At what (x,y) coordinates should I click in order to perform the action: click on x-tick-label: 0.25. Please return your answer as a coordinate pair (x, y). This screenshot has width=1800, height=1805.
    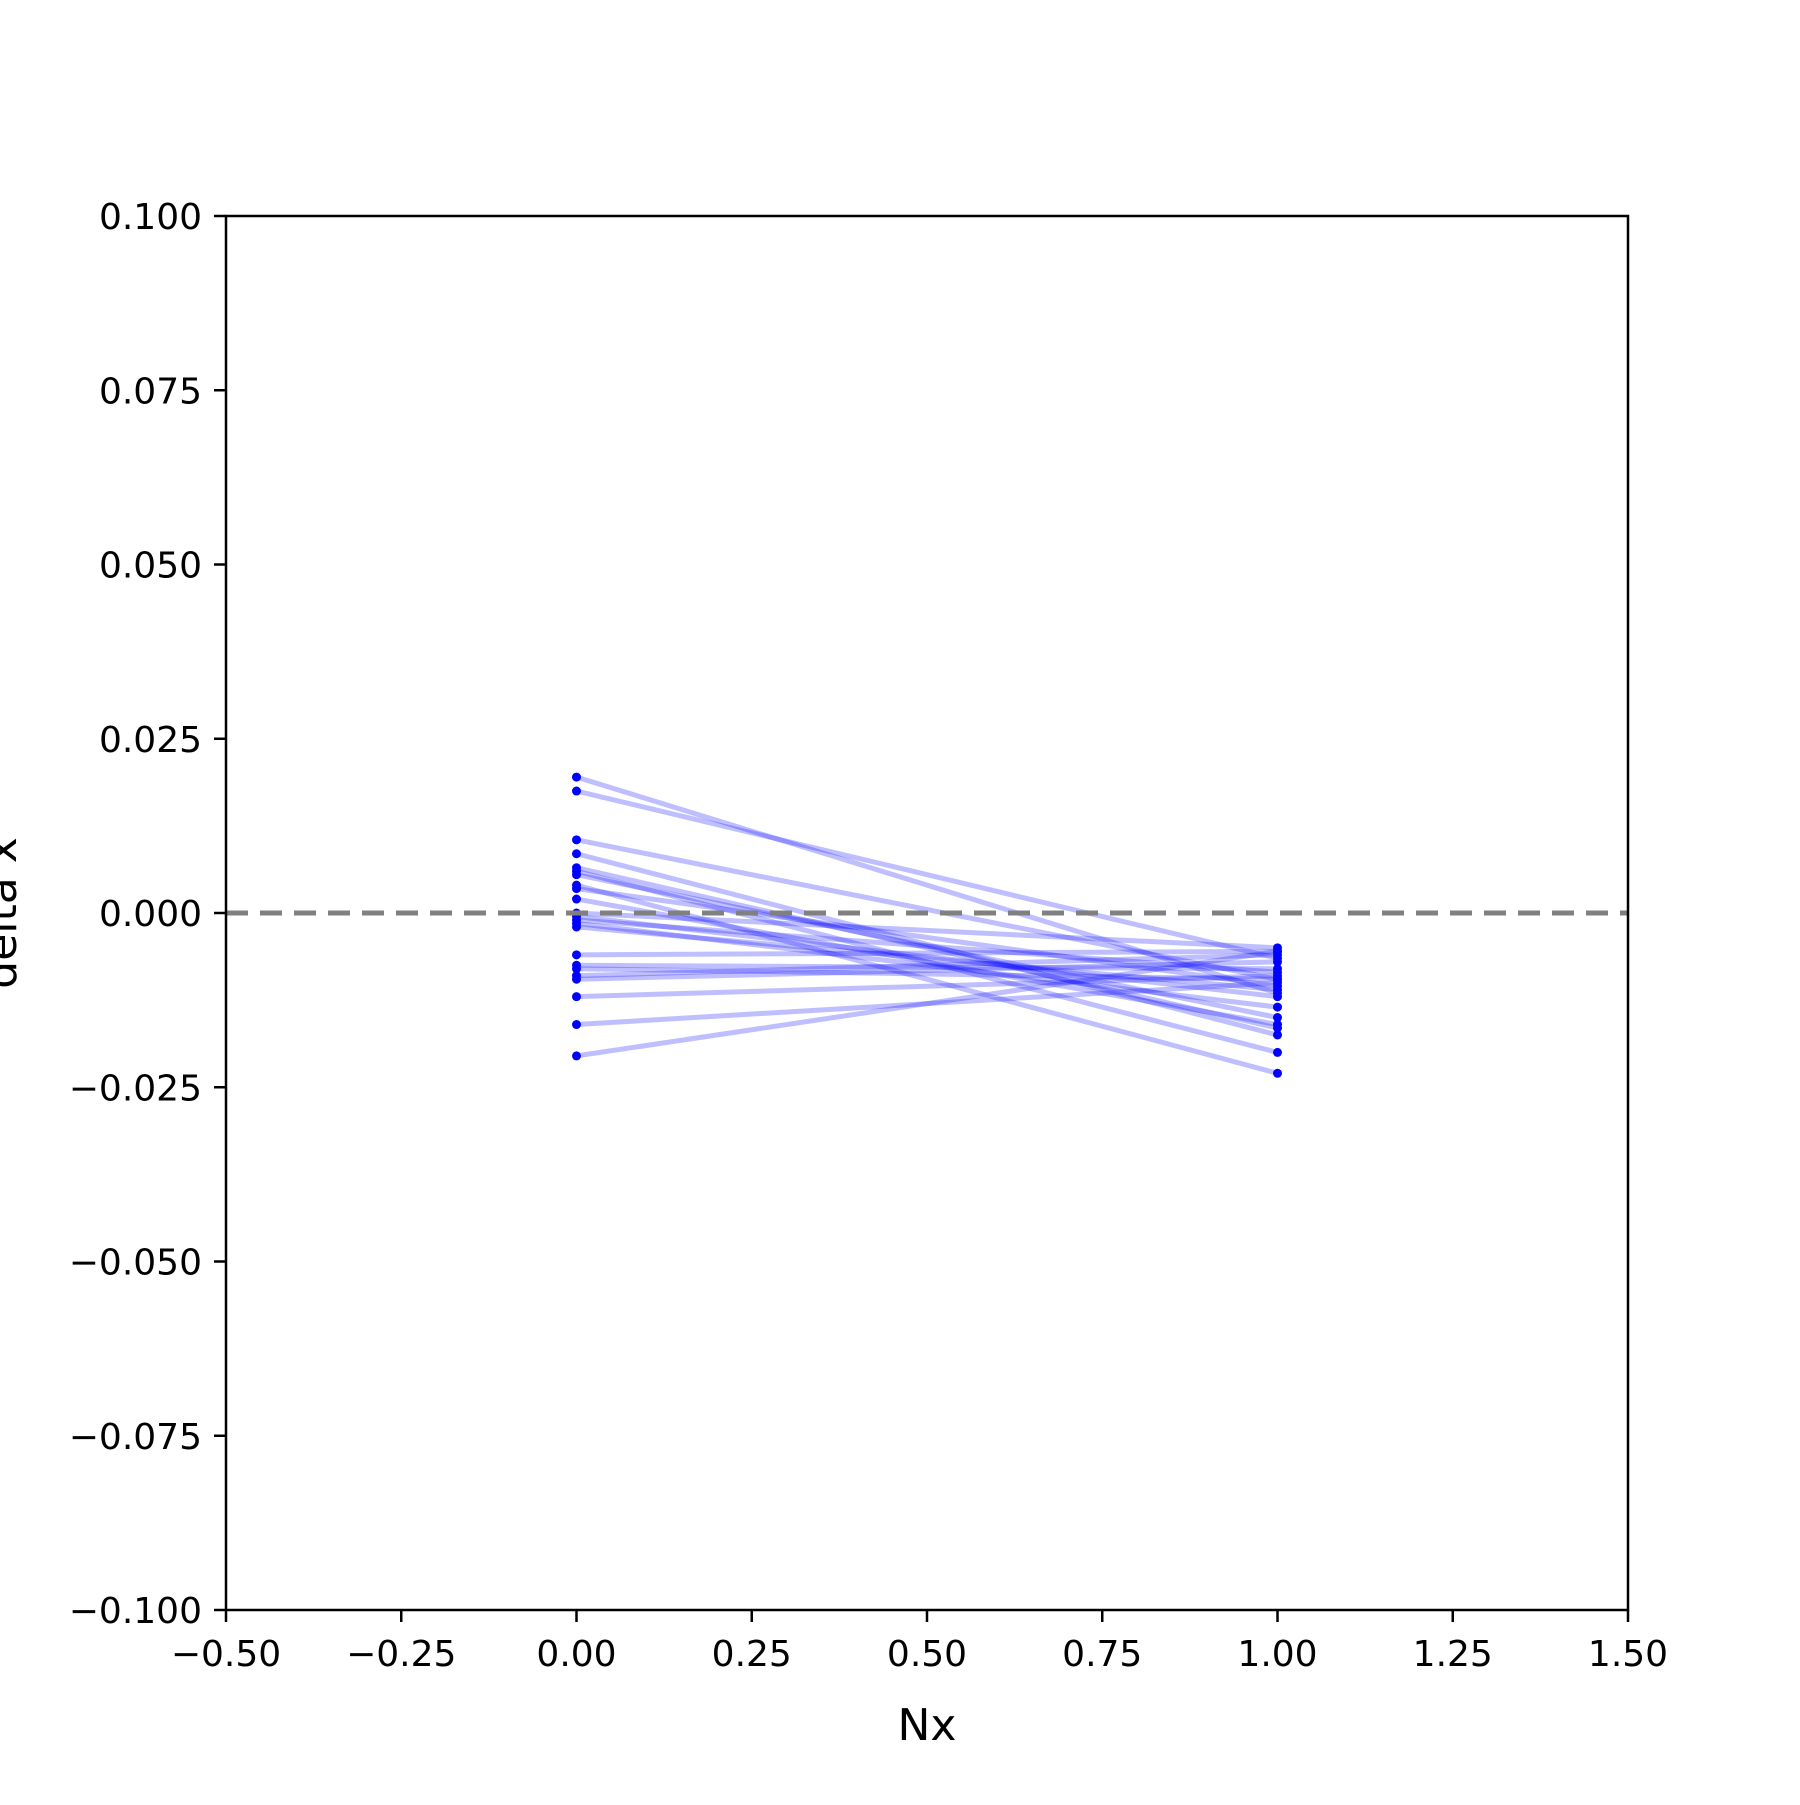
    Looking at the image, I should click on (752, 1654).